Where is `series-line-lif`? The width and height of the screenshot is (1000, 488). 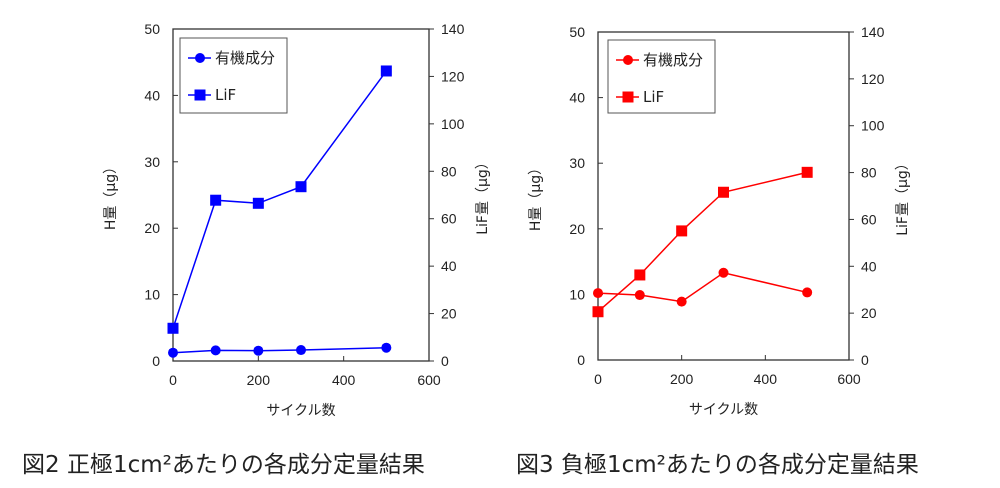 series-line-lif is located at coordinates (702, 242).